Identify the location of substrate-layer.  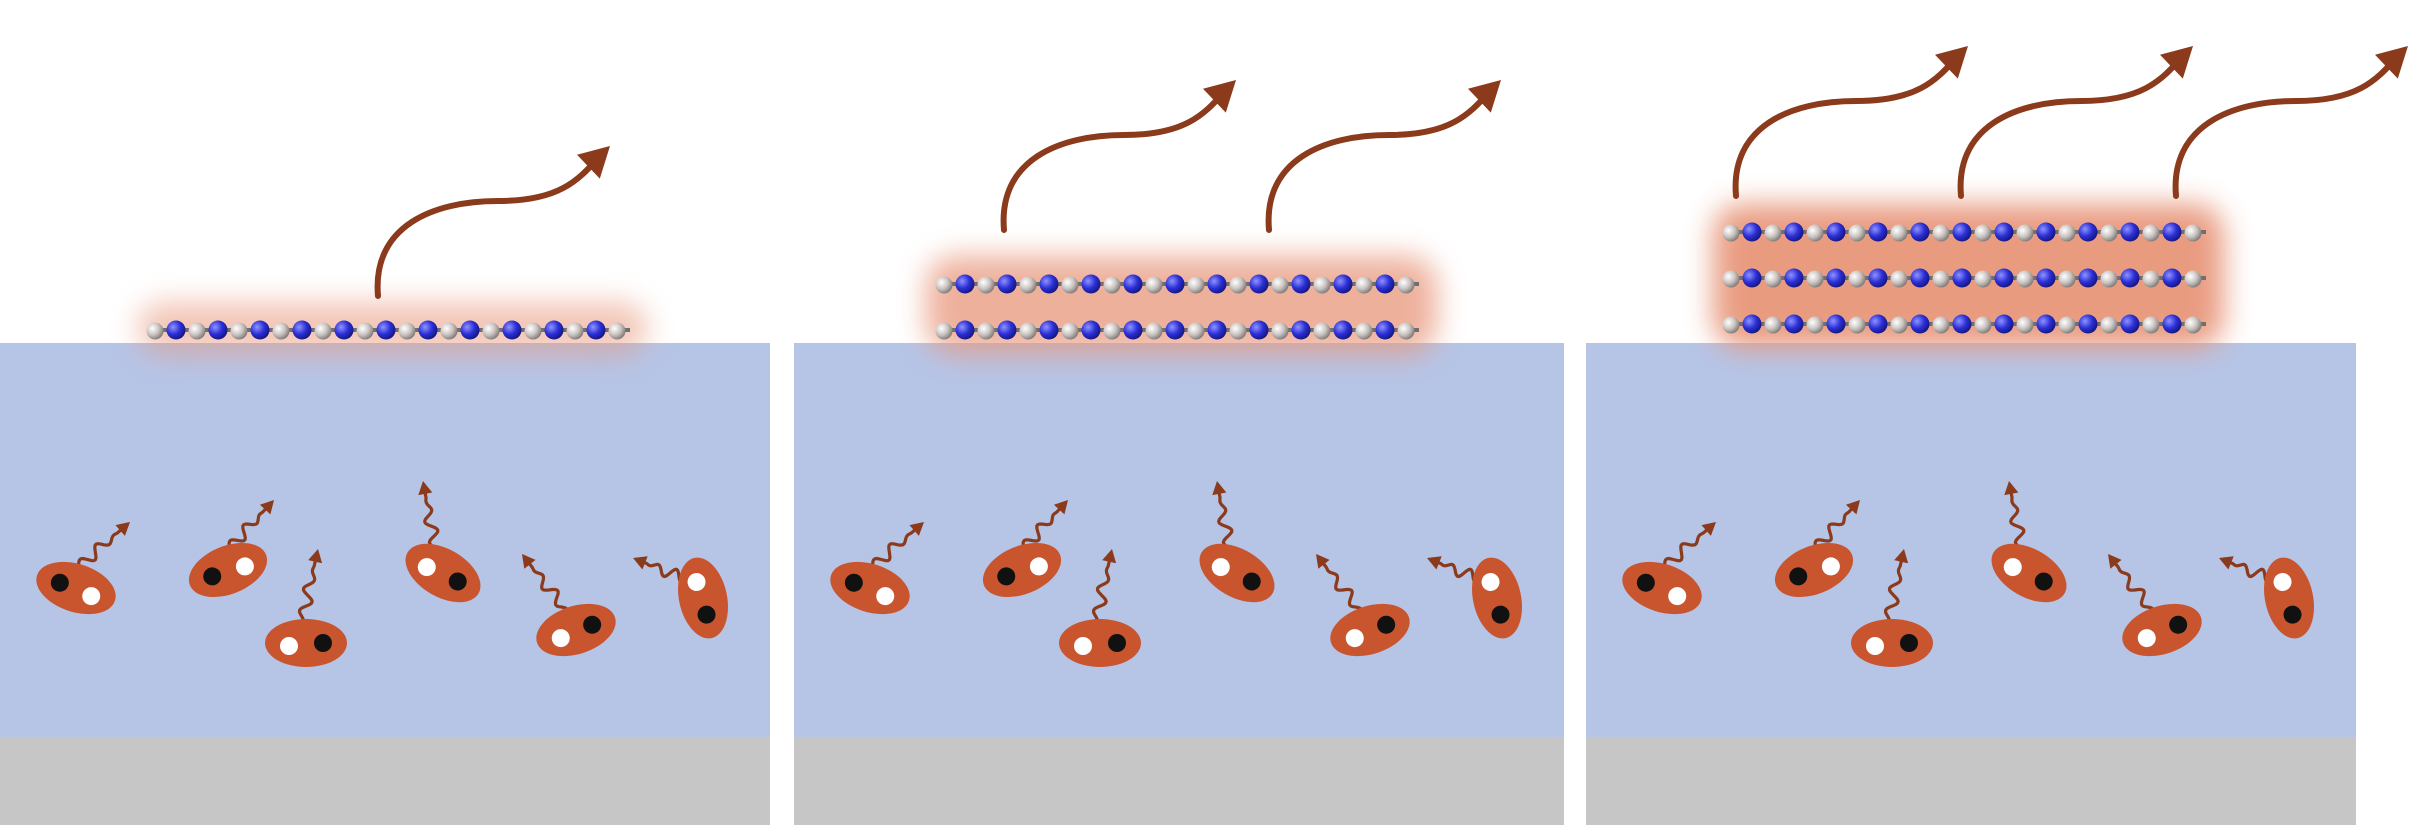
(1971, 781).